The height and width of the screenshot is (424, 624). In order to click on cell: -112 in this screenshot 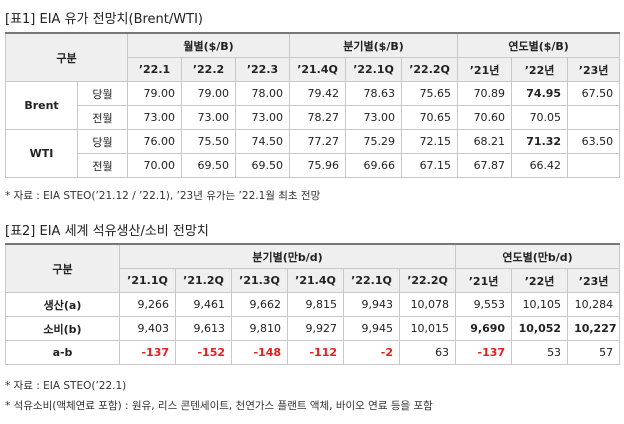, I will do `click(315, 352)`.